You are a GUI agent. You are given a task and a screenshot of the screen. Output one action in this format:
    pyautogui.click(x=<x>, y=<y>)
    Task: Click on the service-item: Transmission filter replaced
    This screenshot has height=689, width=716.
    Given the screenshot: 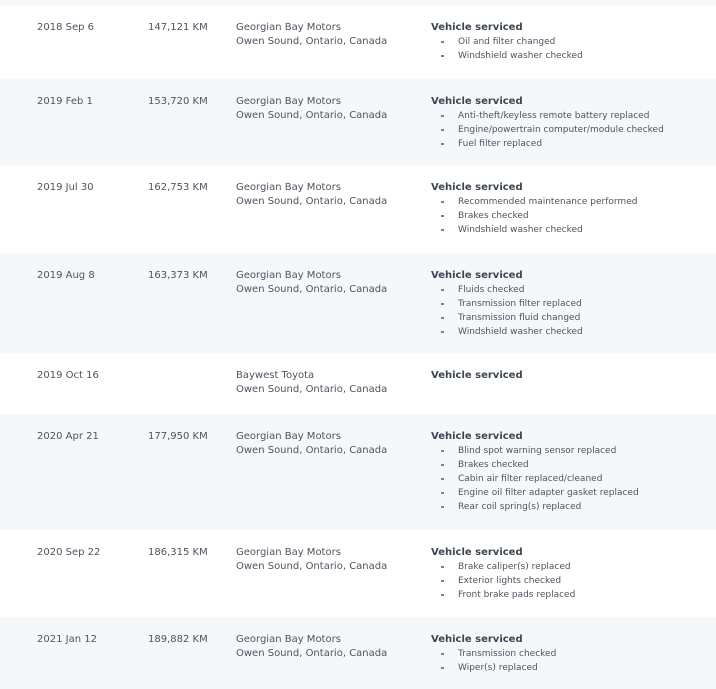 What is the action you would take?
    pyautogui.click(x=507, y=304)
    